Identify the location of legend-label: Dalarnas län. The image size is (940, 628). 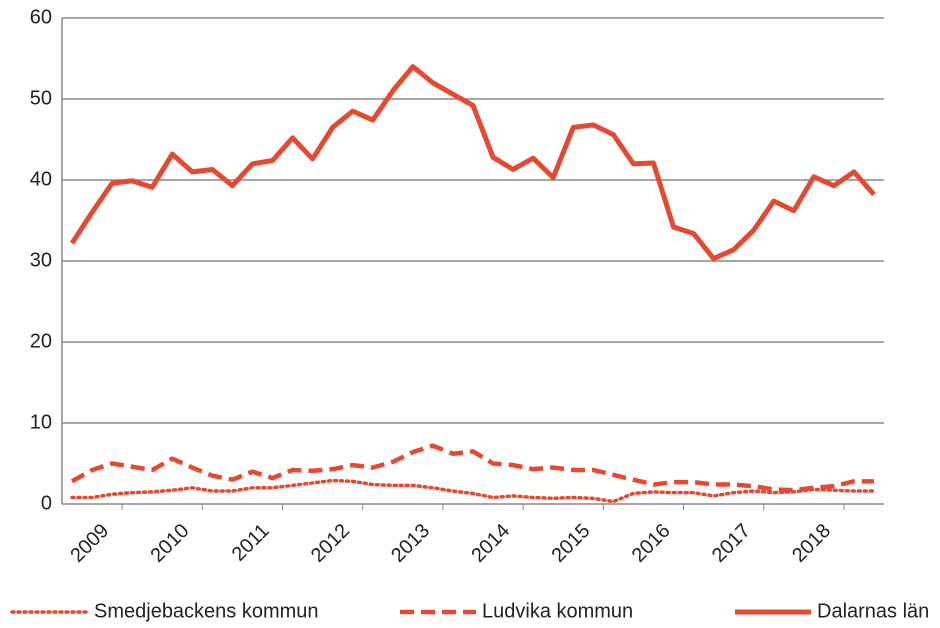
(873, 611).